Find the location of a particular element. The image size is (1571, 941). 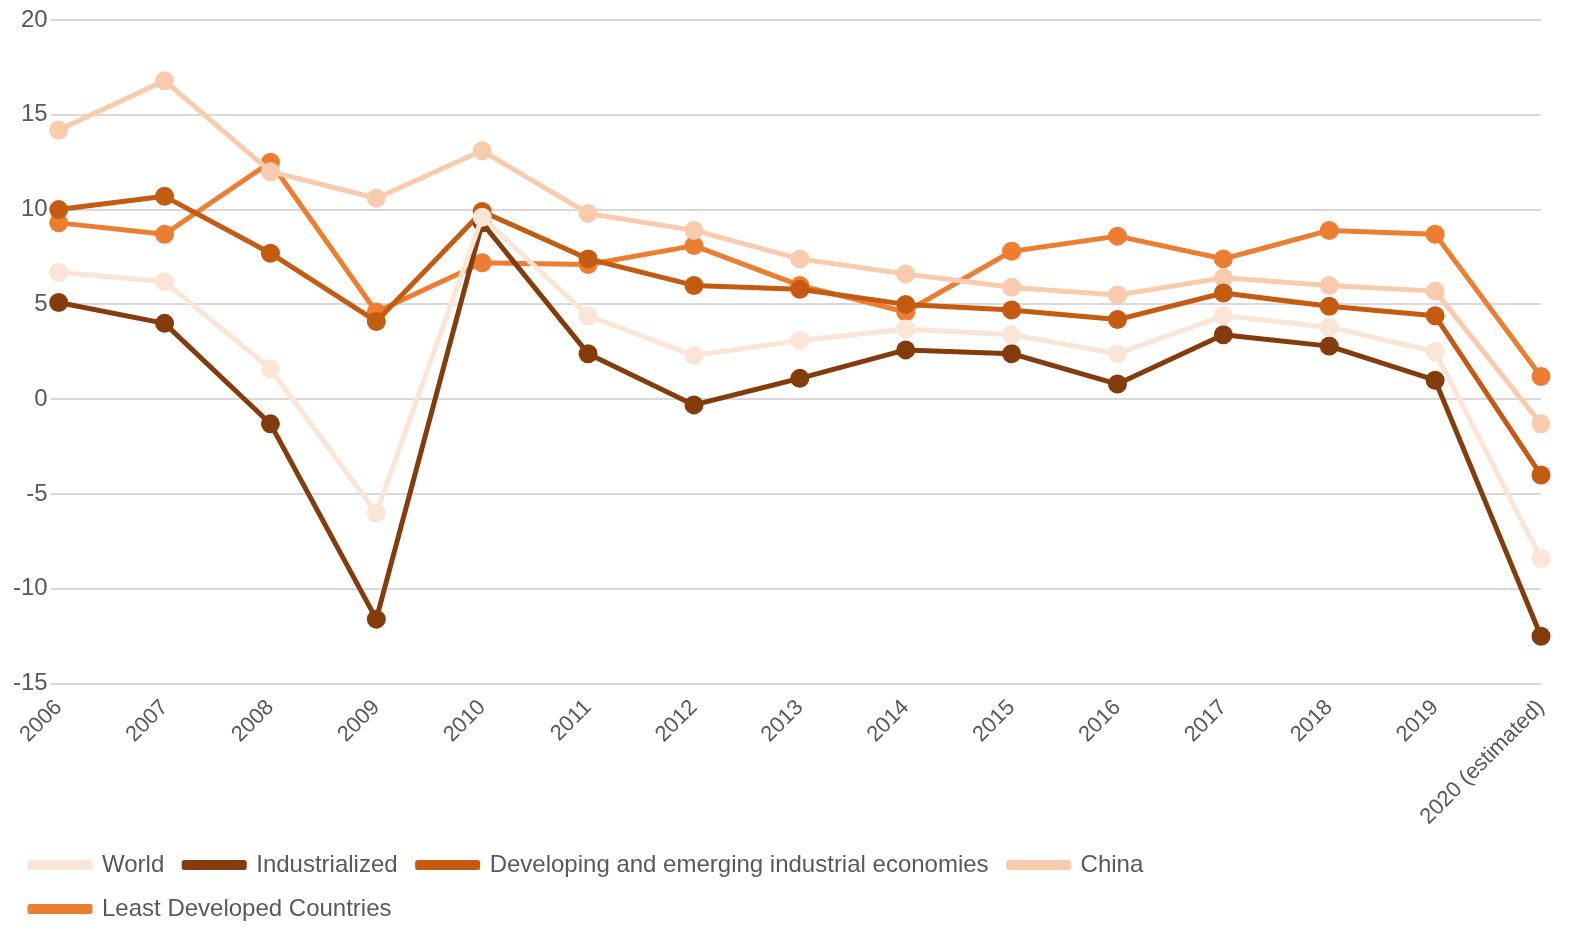

legend-label: Developing and emerging industrial economies is located at coordinates (739, 863).